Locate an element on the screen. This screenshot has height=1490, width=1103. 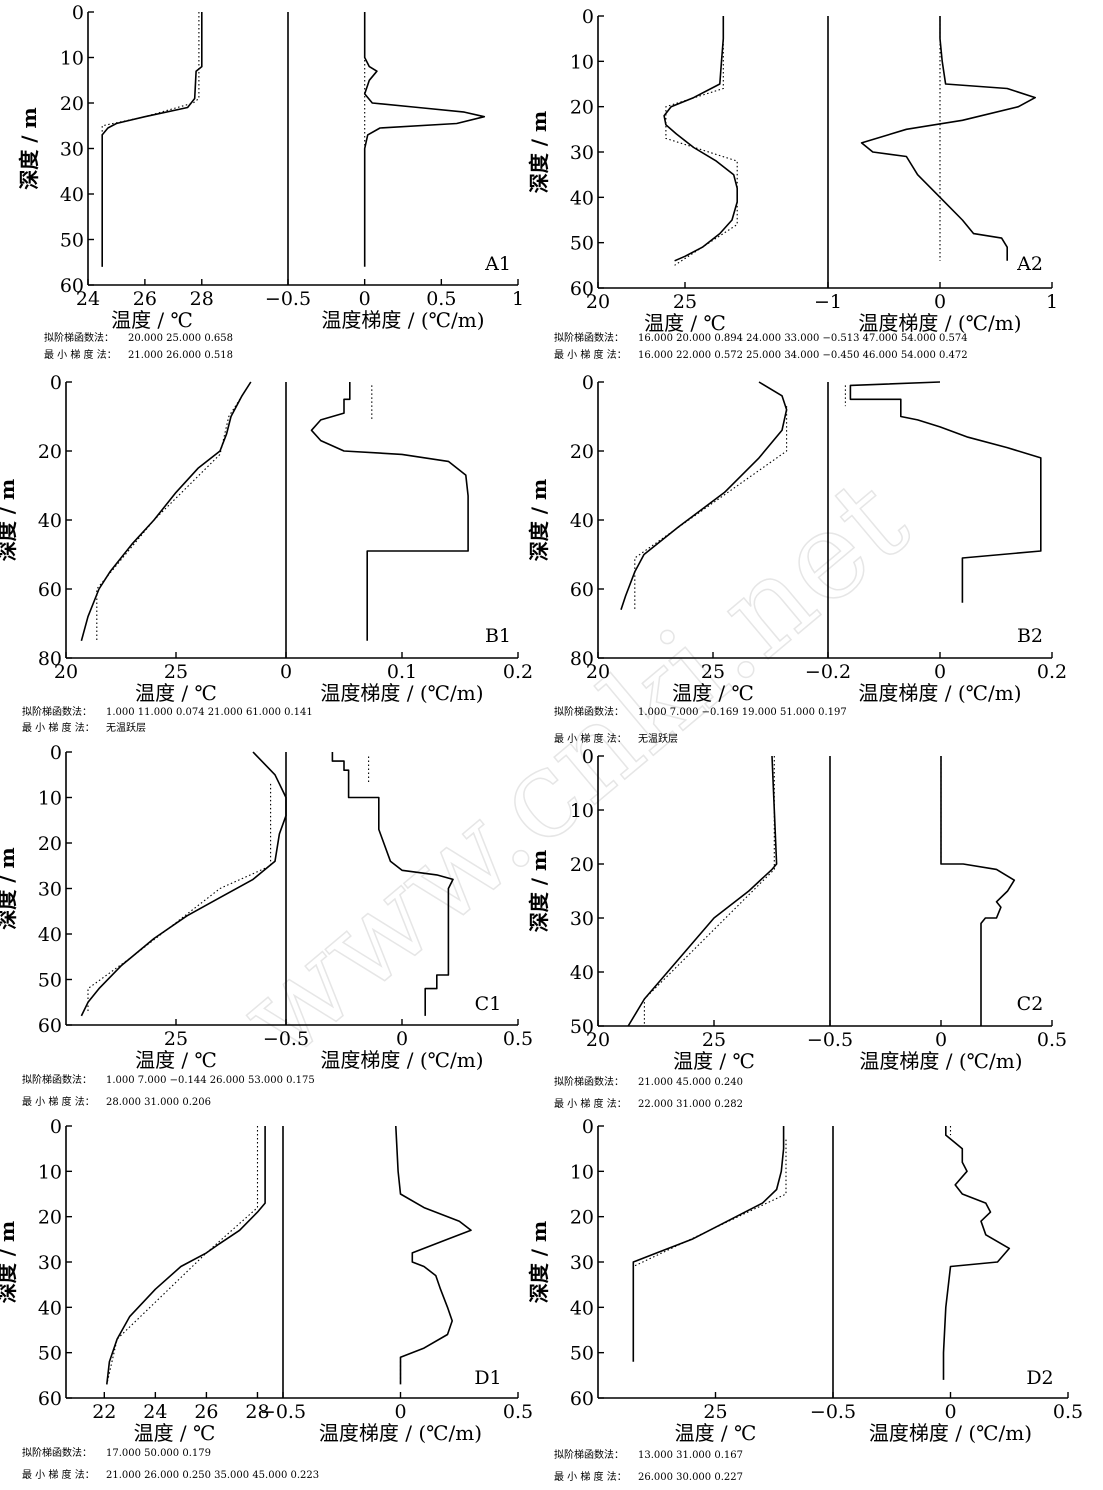
grad-tick-label: −0.2 is located at coordinates (828, 672).